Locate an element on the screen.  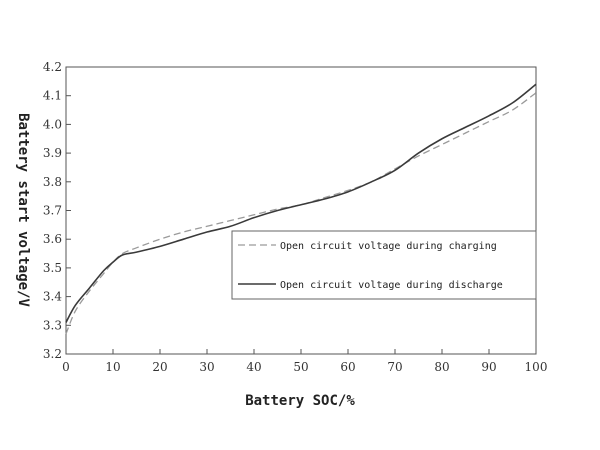
y-tick-label: 3.3 is located at coordinates (52, 325).